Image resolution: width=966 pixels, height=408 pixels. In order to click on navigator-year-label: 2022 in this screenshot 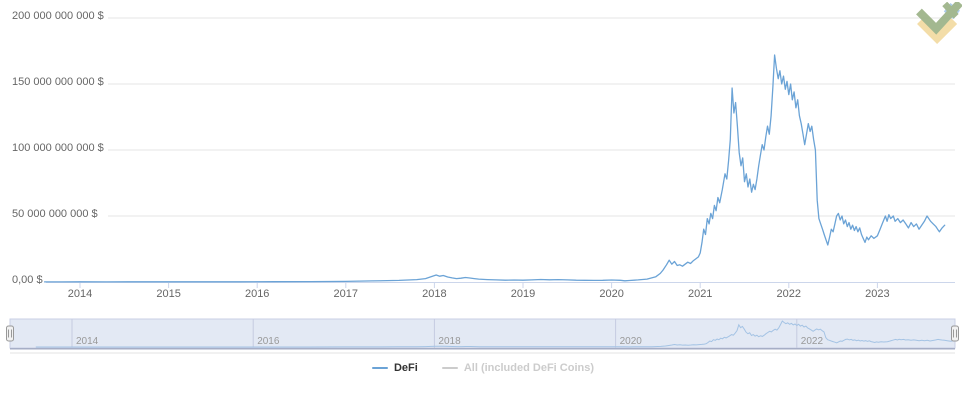, I will do `click(812, 341)`.